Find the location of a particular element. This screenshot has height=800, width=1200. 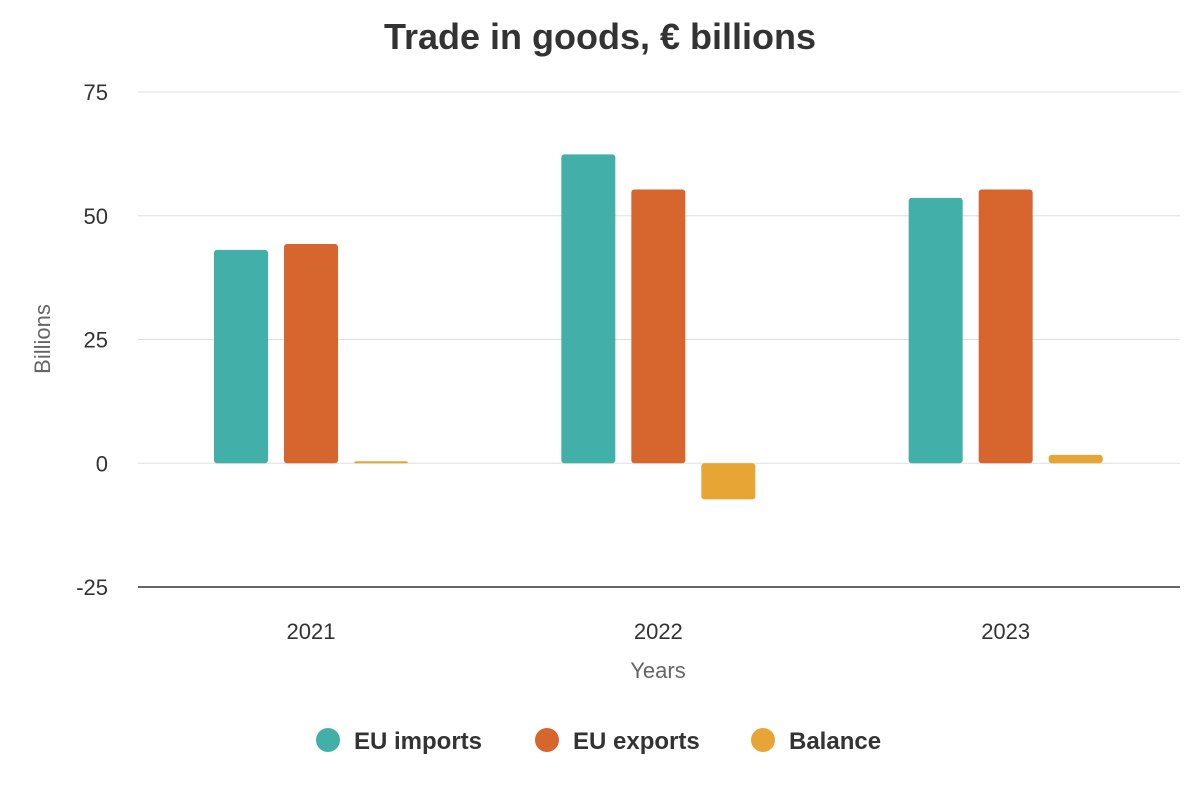

bar-balance-2023 is located at coordinates (1075, 459).